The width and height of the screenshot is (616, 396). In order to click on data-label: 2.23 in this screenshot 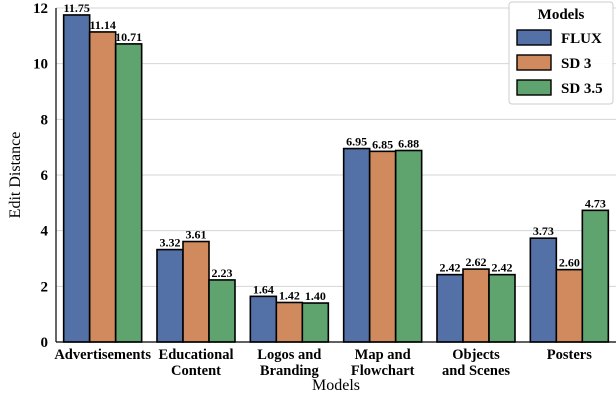, I will do `click(222, 273)`.